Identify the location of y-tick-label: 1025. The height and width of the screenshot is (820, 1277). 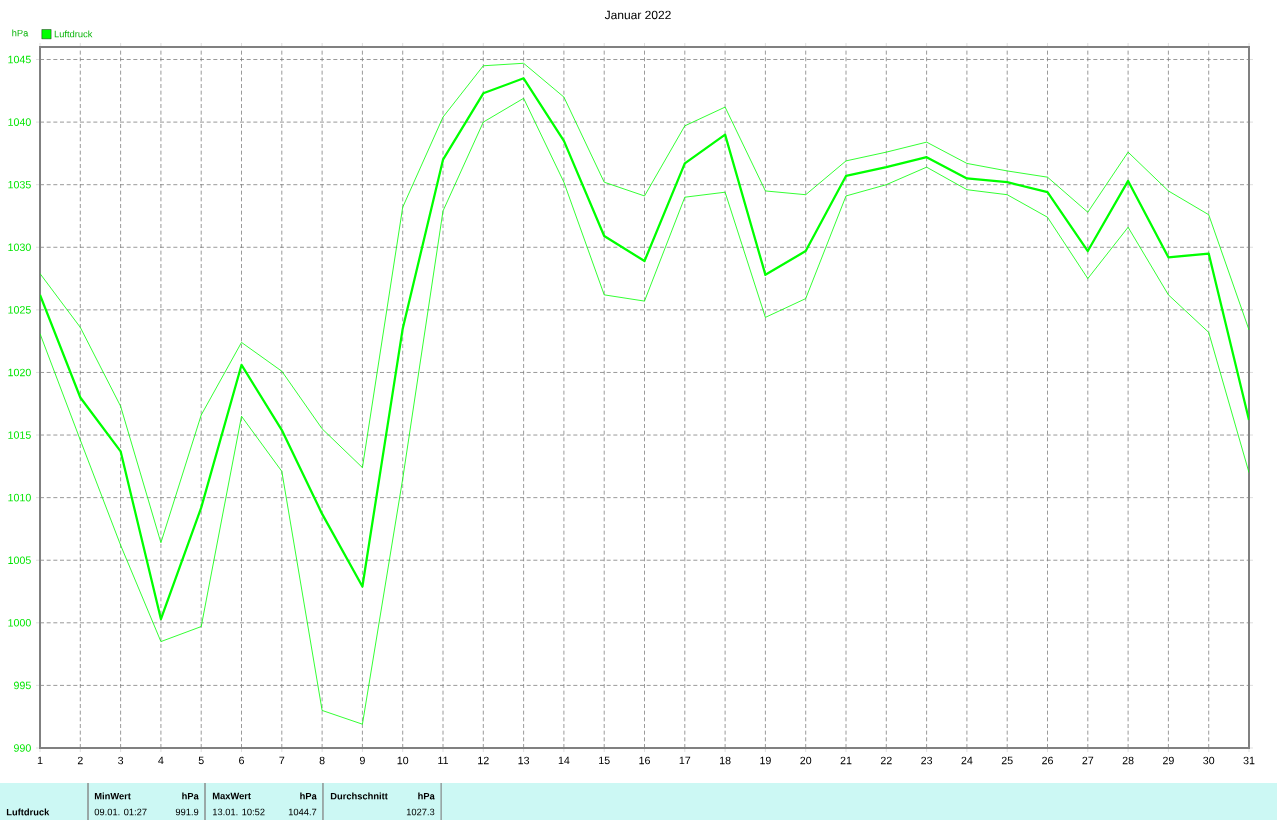
(19, 310).